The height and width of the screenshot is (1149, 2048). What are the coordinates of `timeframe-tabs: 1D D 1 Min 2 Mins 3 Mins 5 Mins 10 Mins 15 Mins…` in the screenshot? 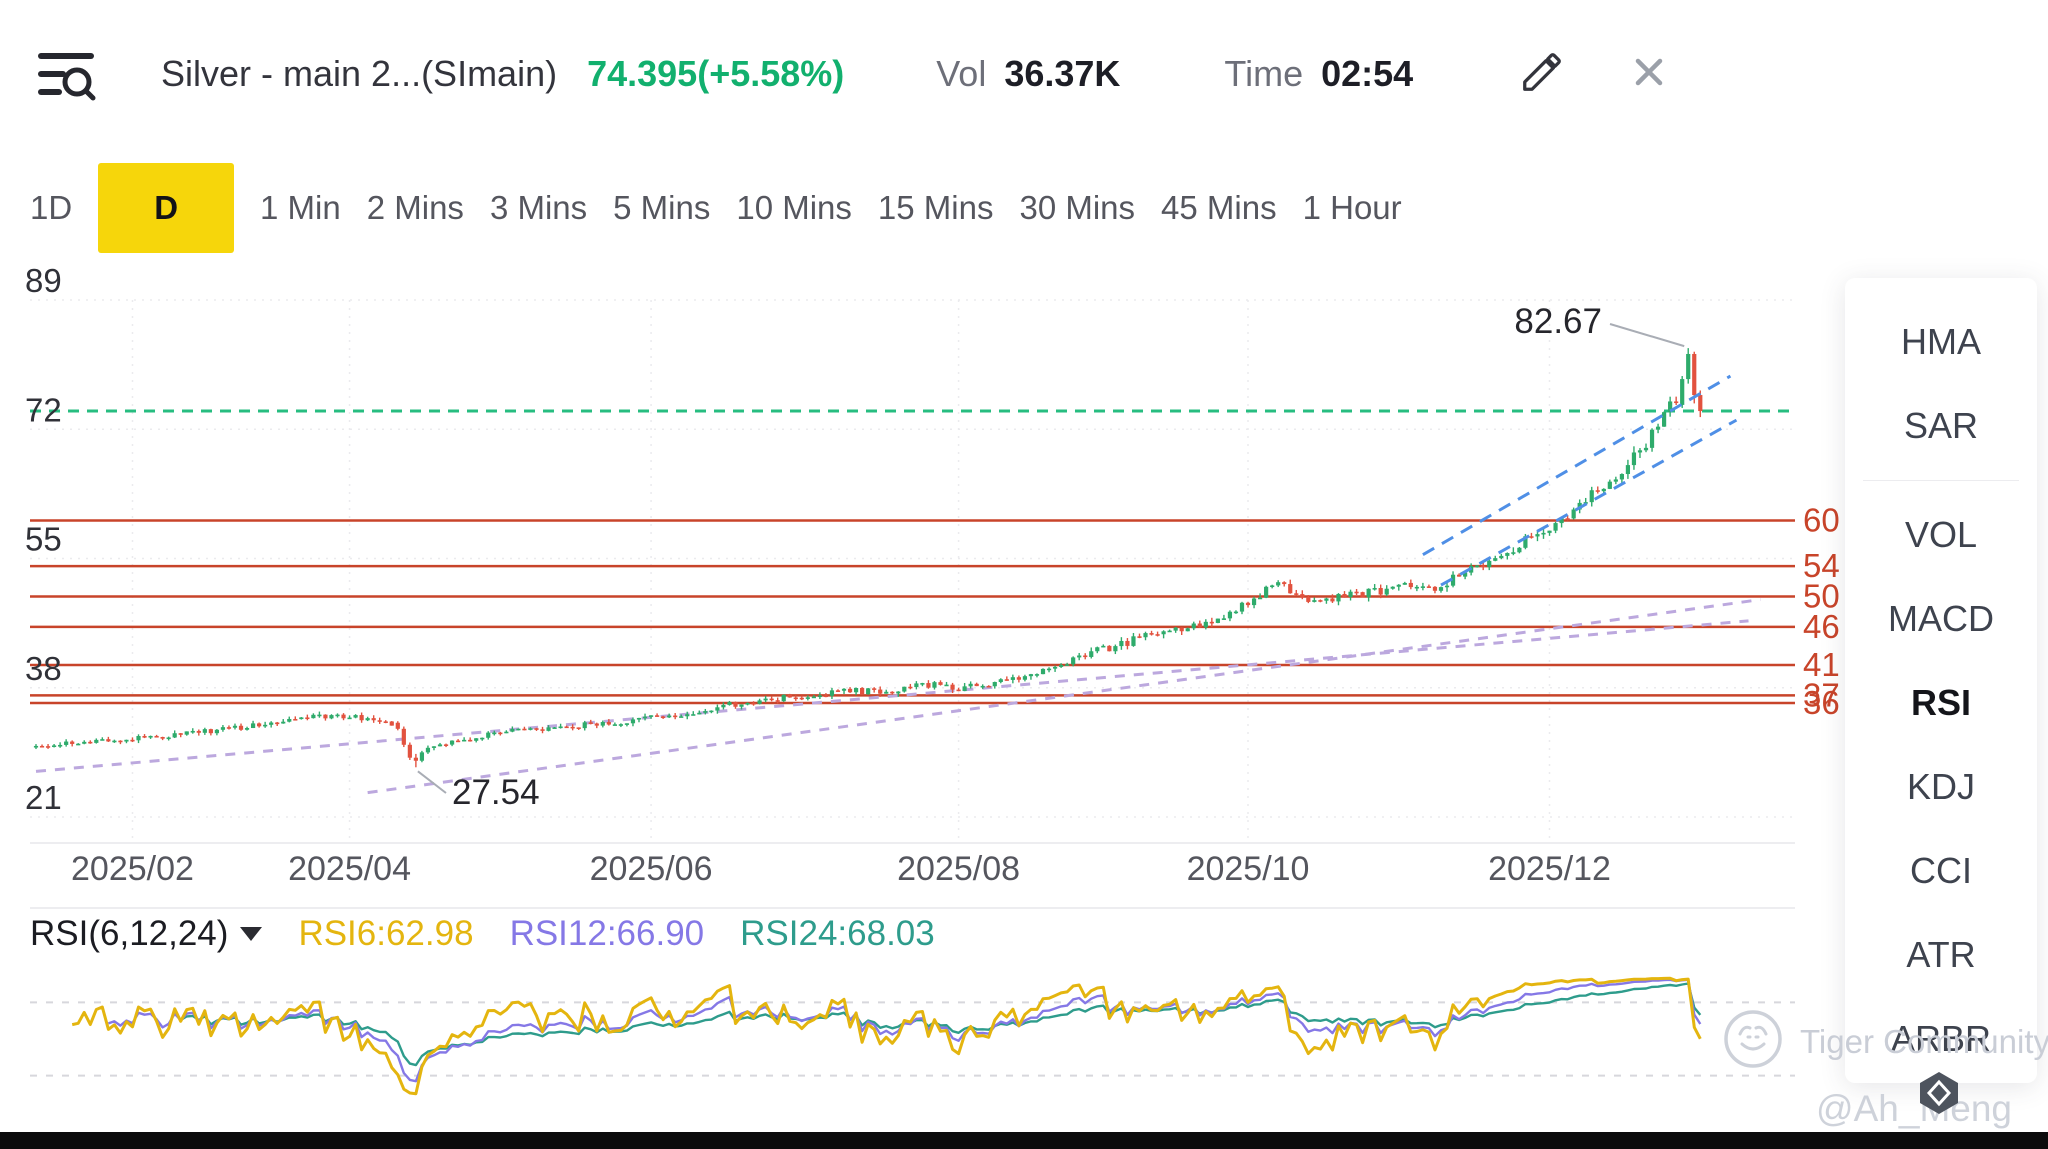 It's located at (716, 208).